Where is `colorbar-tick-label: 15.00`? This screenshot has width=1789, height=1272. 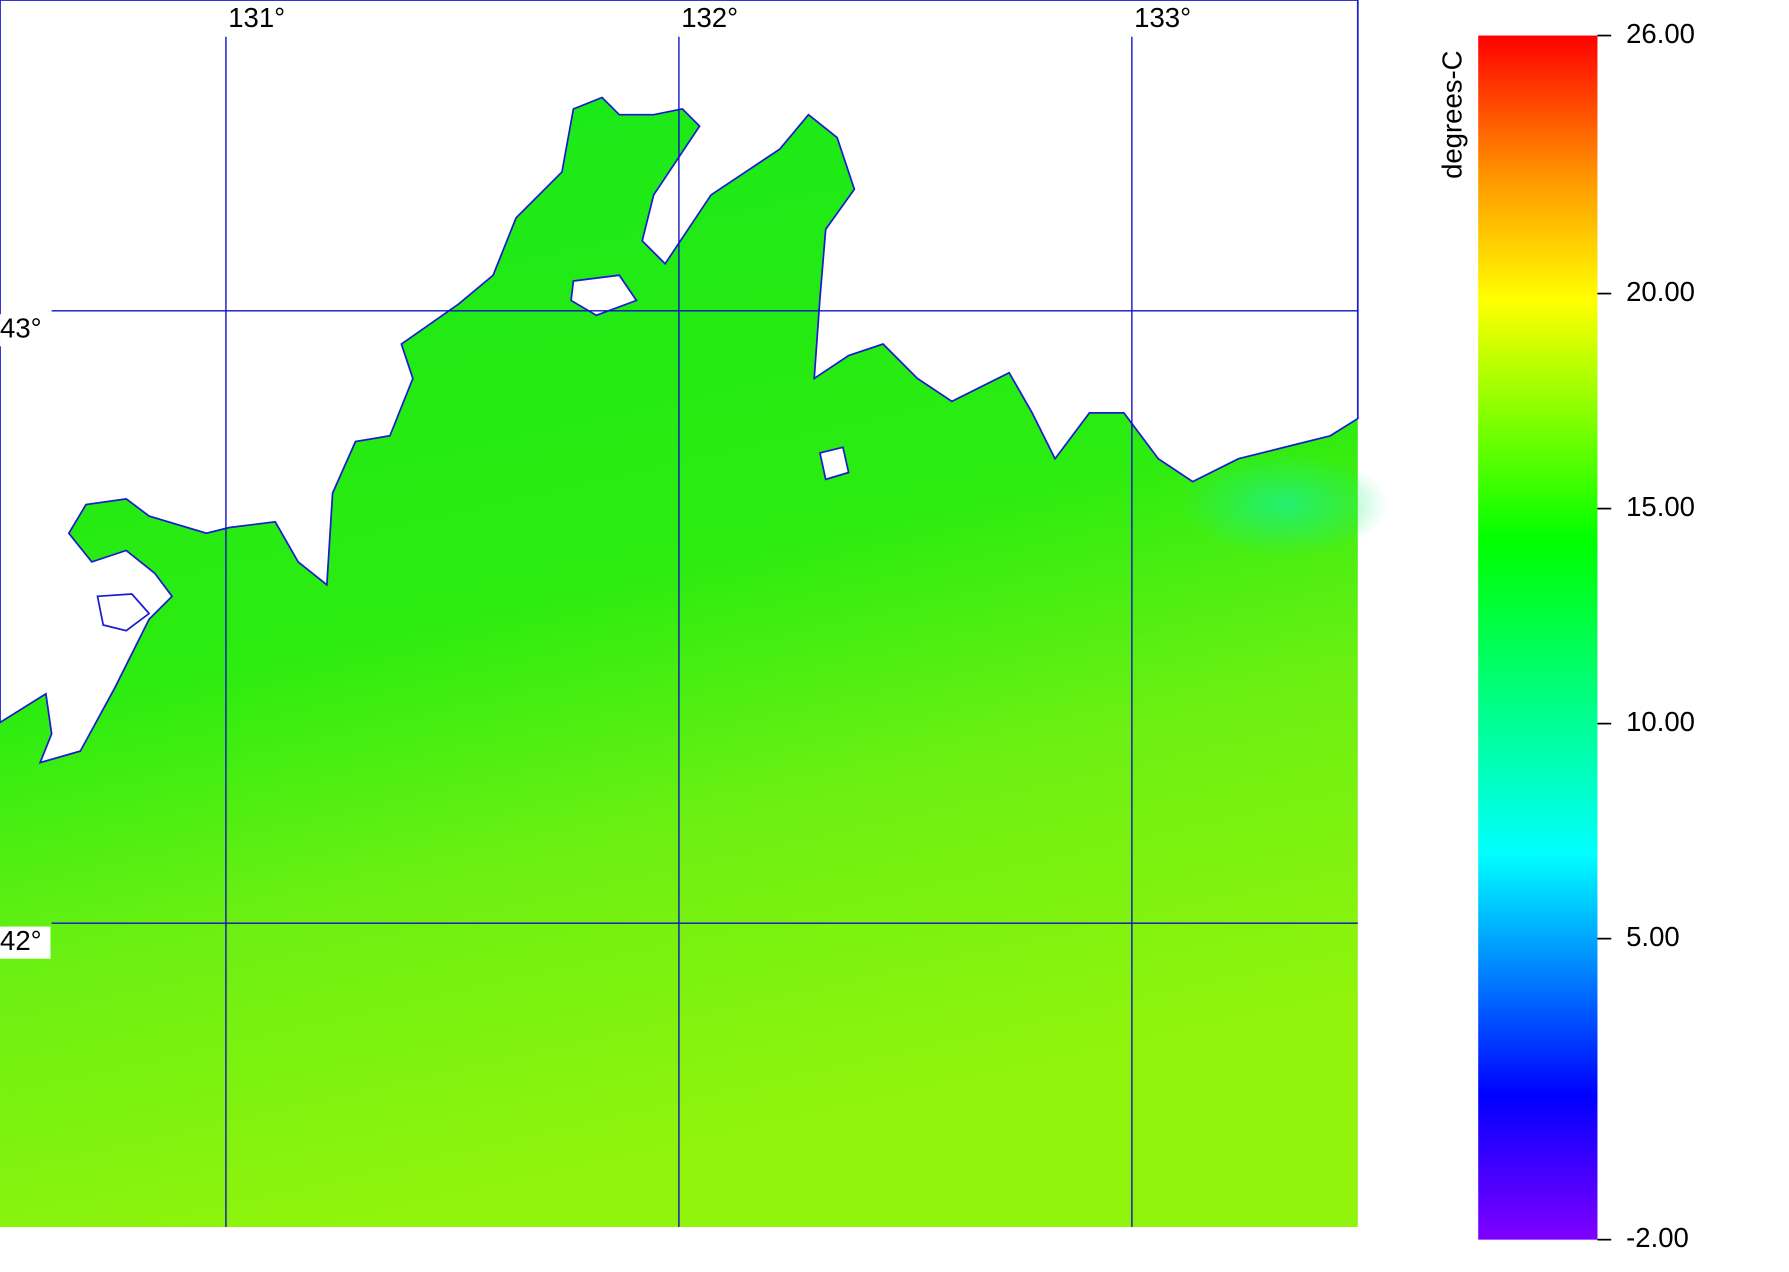 colorbar-tick-label: 15.00 is located at coordinates (1660, 506).